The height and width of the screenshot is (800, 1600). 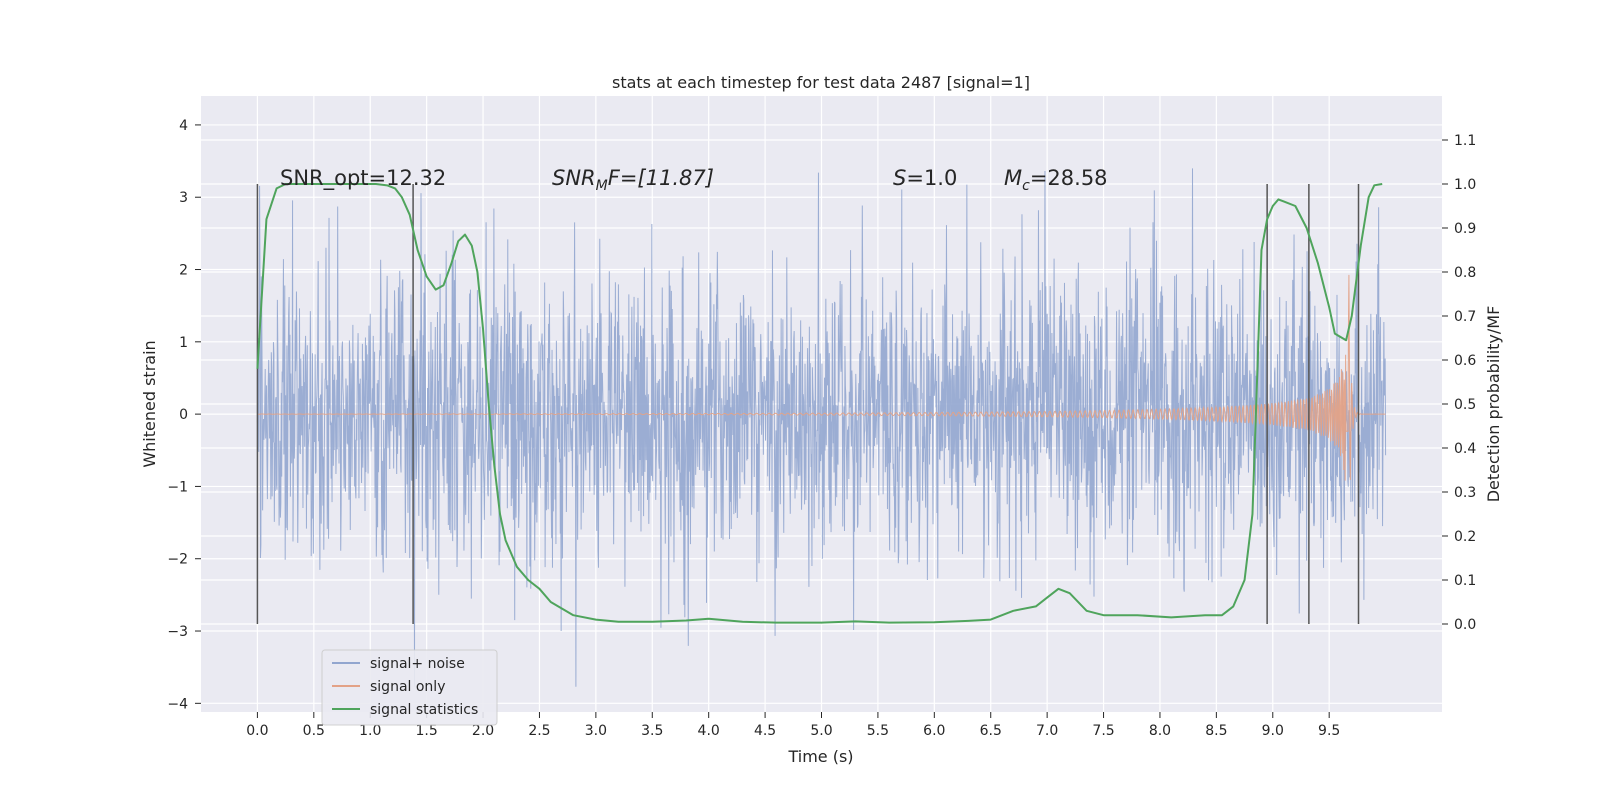 What do you see at coordinates (370, 731) in the screenshot?
I see `x-tick-label: 1.0` at bounding box center [370, 731].